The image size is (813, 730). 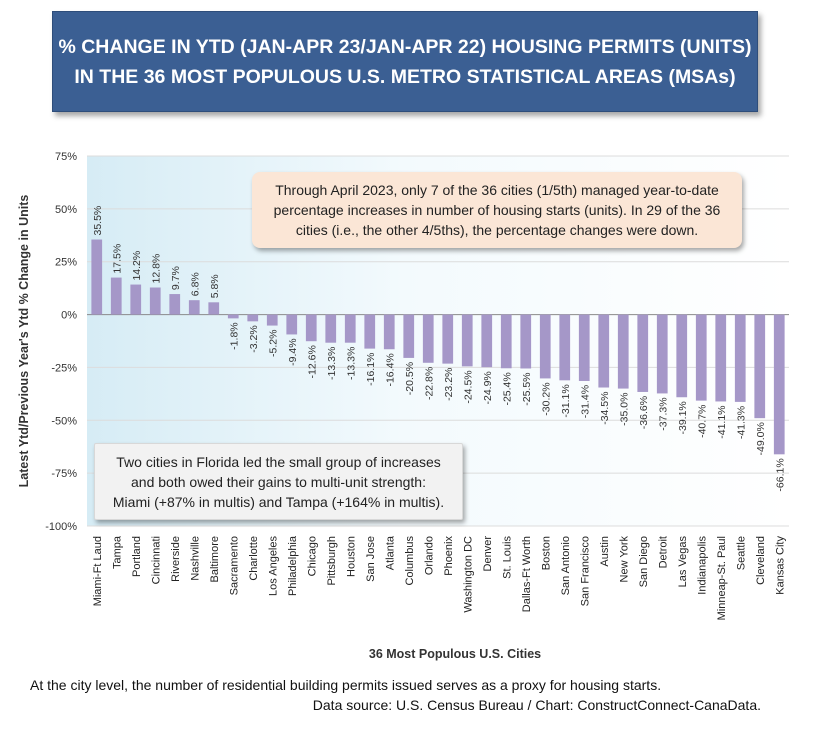 I want to click on data-label: -31.4%, so click(x=585, y=401).